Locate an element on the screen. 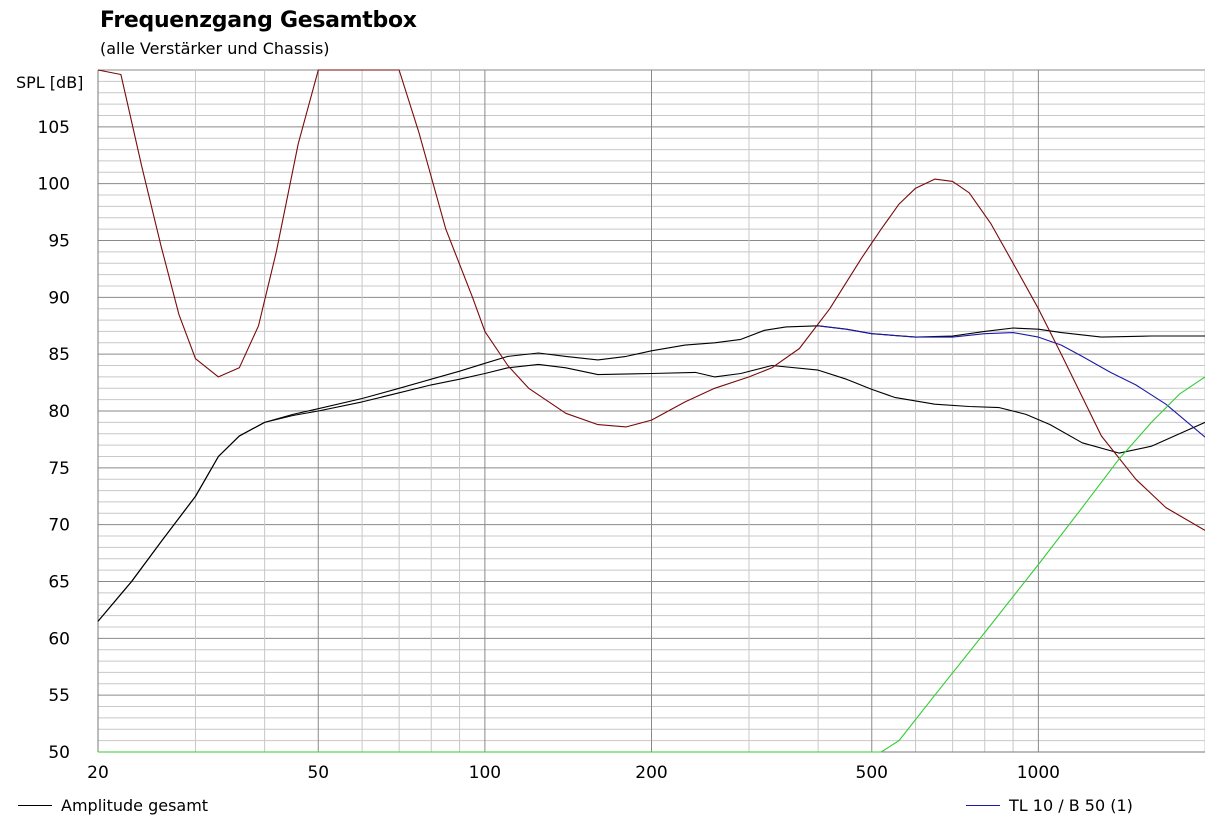  x-tick-label: 200 is located at coordinates (651, 773).